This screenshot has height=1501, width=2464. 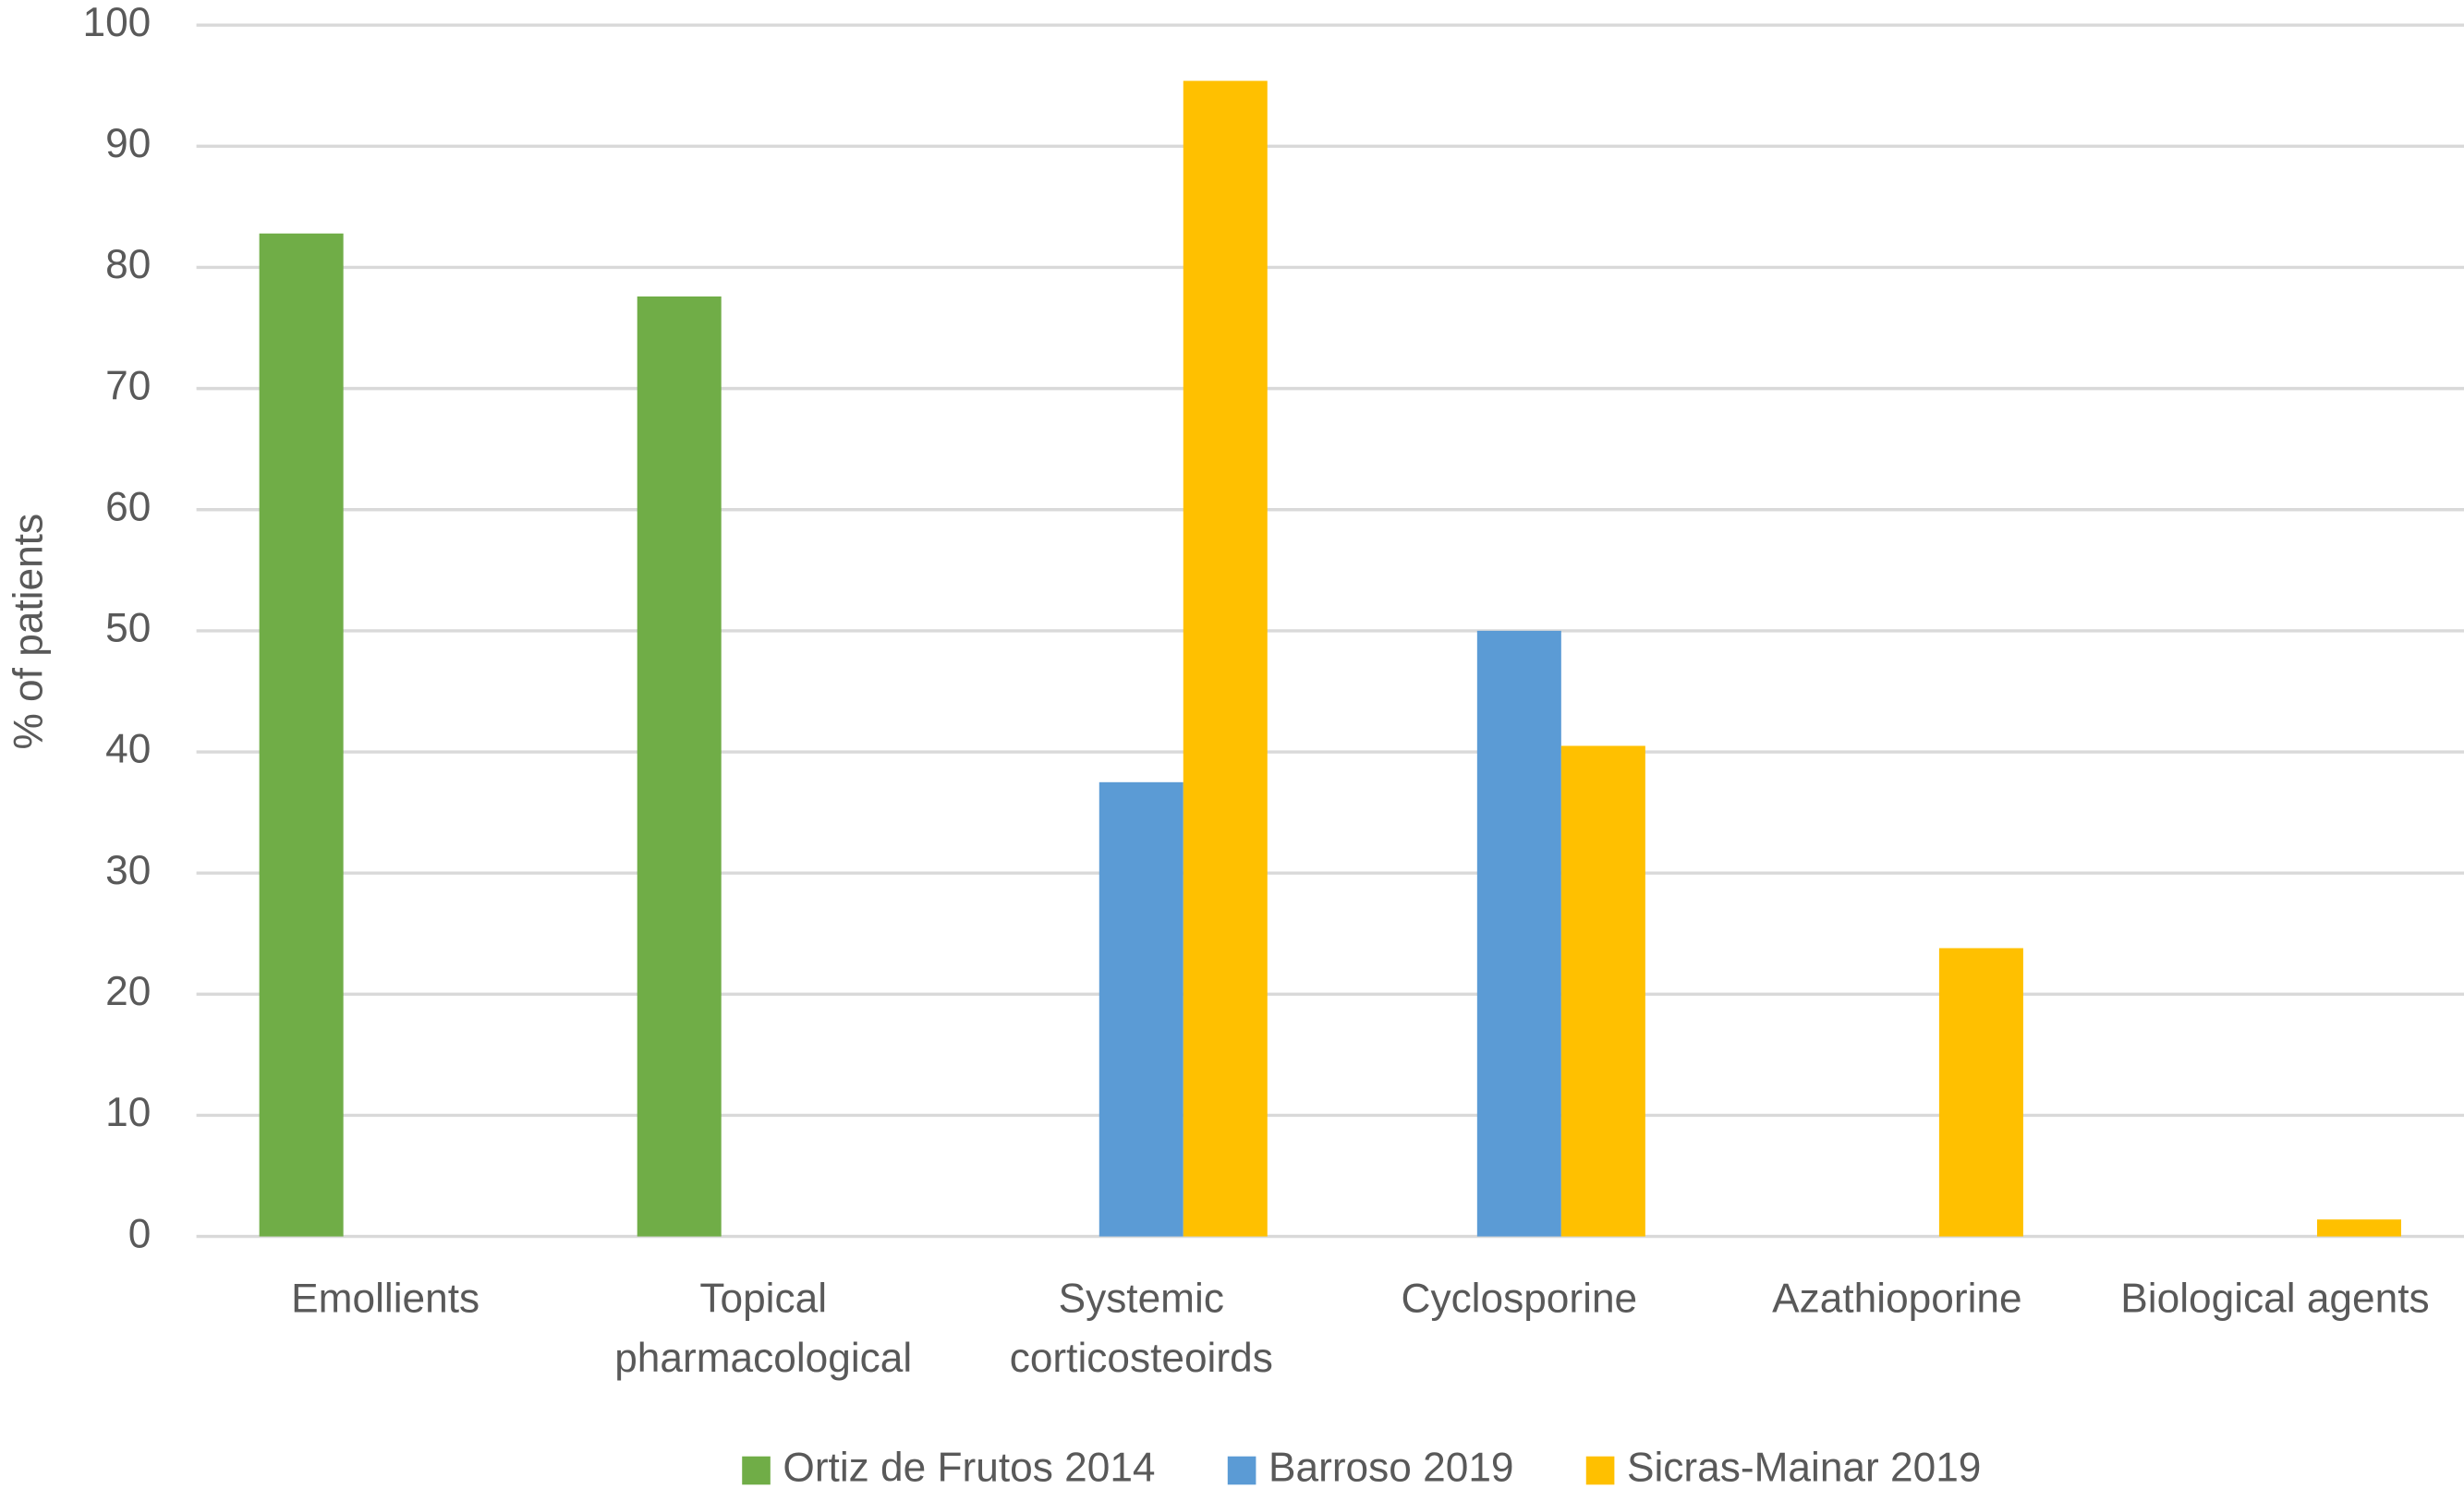 I want to click on legend-label: Sicras-Mainar 2019, so click(x=1804, y=1468).